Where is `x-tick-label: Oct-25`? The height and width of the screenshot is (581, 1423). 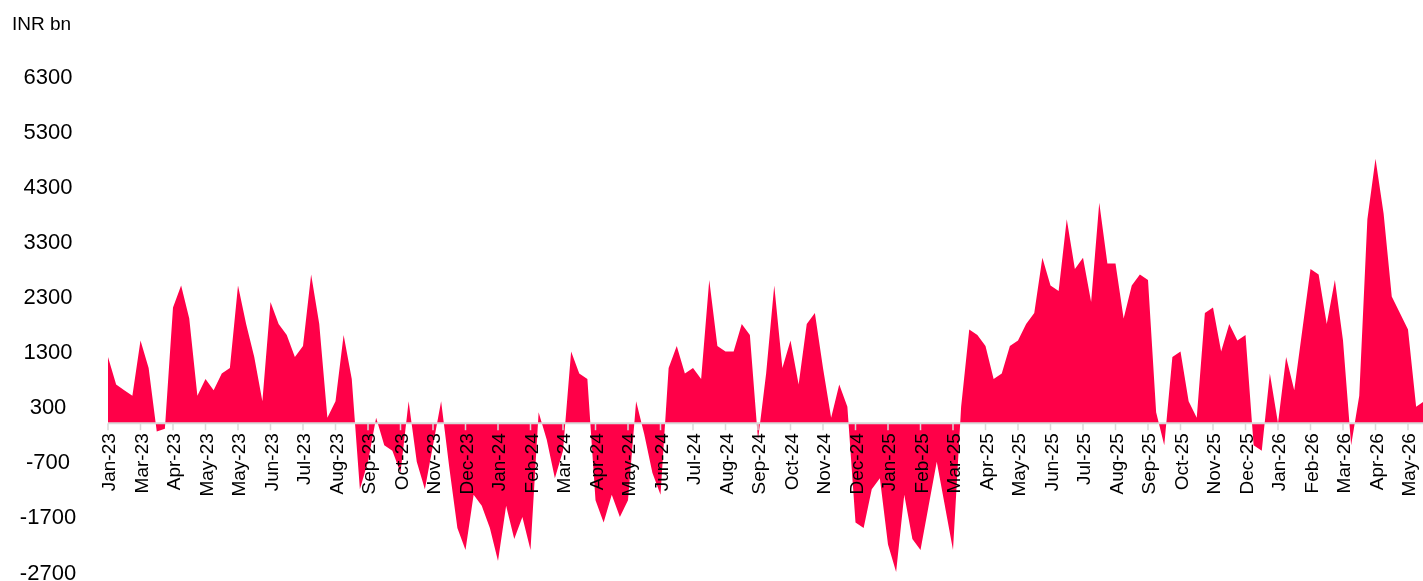 x-tick-label: Oct-25 is located at coordinates (1181, 462).